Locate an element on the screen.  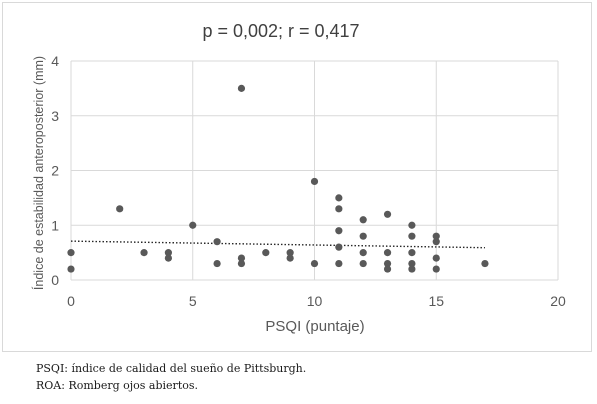
trendline is located at coordinates (277, 244).